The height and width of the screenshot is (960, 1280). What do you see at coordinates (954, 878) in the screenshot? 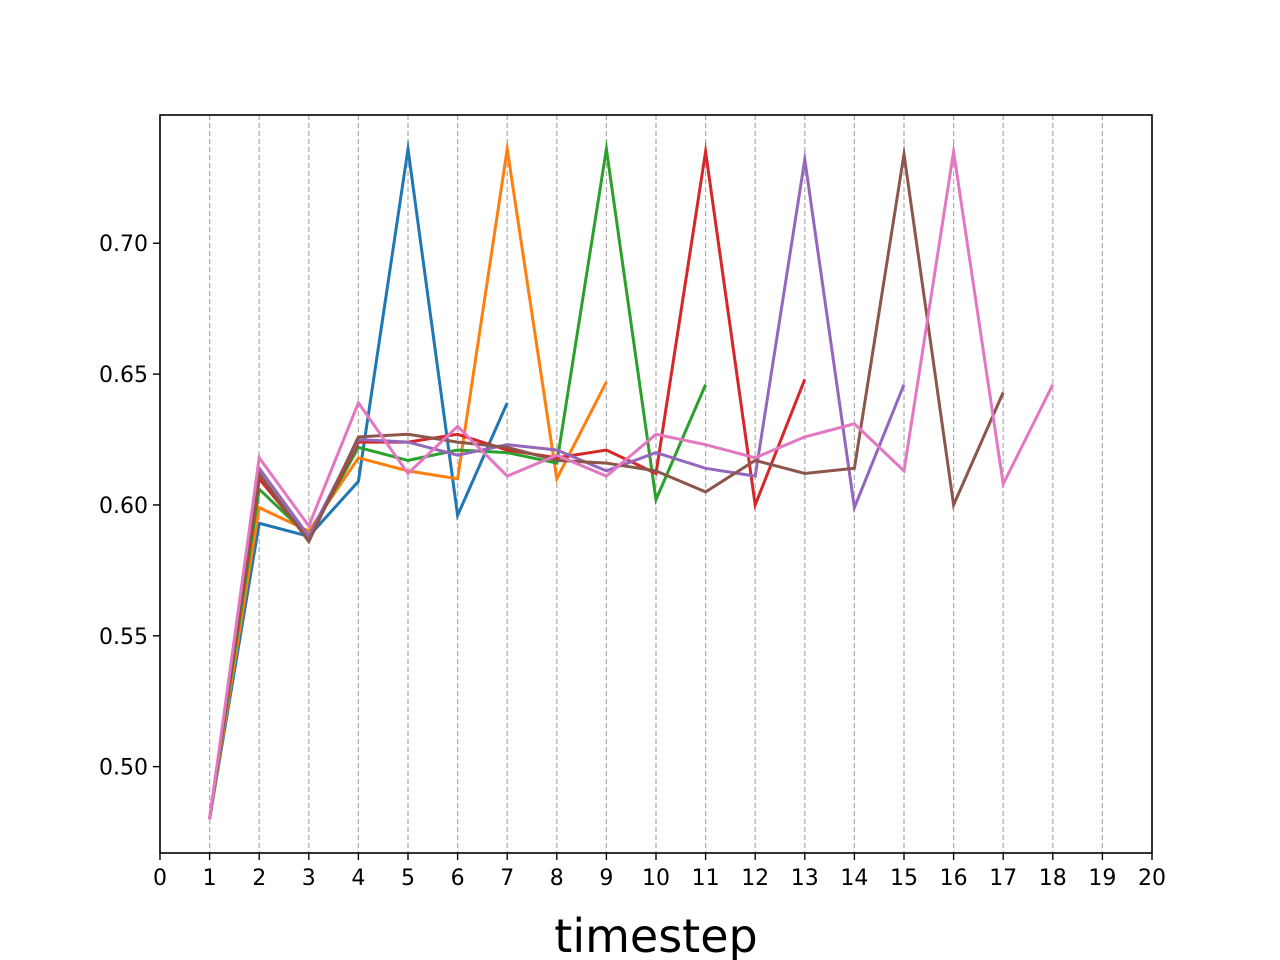
I see `x-tick-label: 16` at bounding box center [954, 878].